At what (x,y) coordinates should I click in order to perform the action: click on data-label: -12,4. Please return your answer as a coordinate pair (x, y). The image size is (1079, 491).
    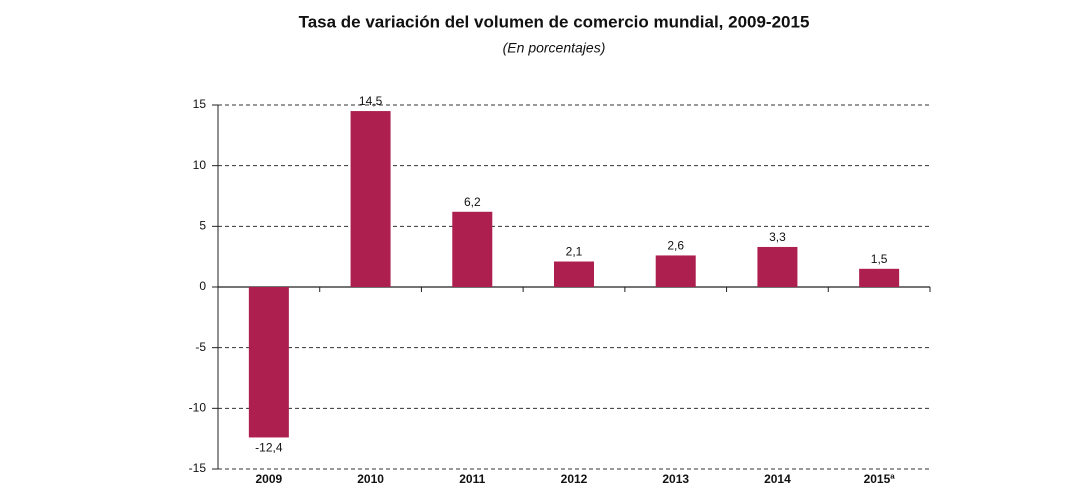
    Looking at the image, I should click on (269, 448).